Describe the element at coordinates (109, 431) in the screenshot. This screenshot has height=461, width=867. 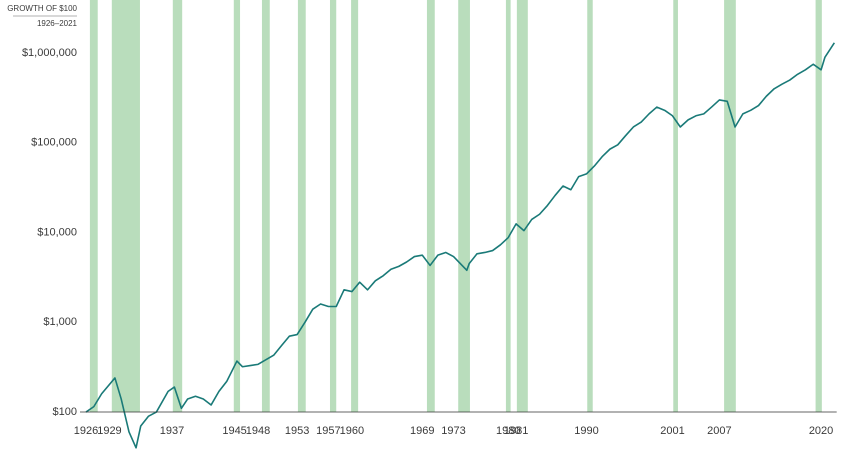
I see `x-tick-label: 1929` at that location.